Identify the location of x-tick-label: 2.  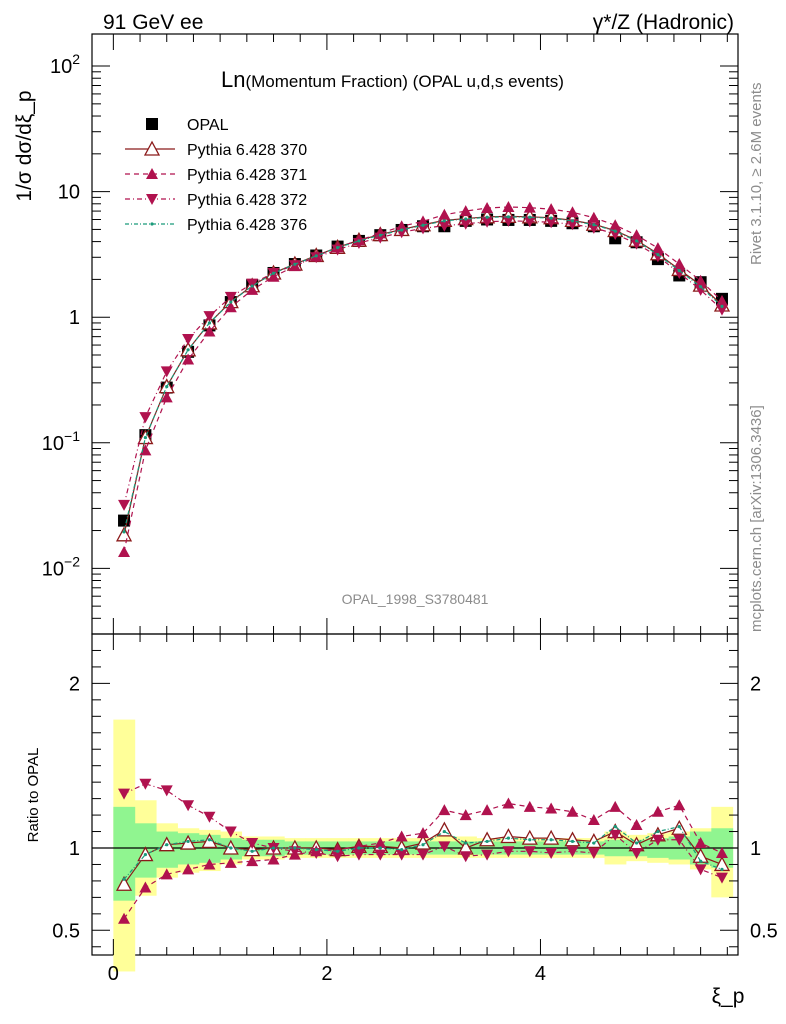
(326, 974).